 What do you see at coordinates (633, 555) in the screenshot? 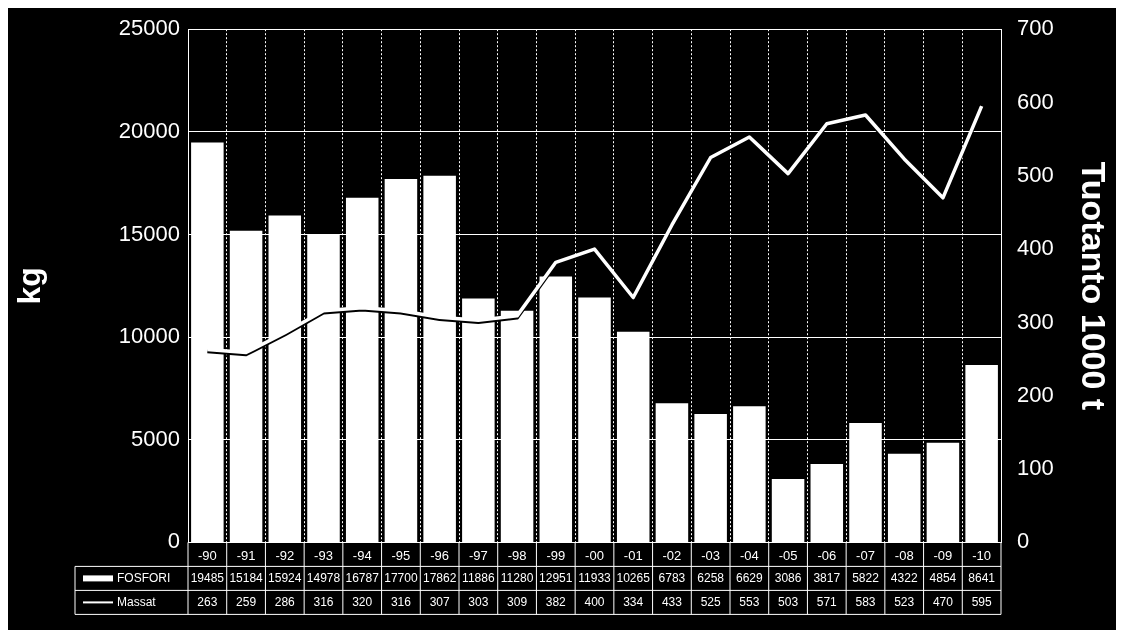
I see `x-tick-label: -01` at bounding box center [633, 555].